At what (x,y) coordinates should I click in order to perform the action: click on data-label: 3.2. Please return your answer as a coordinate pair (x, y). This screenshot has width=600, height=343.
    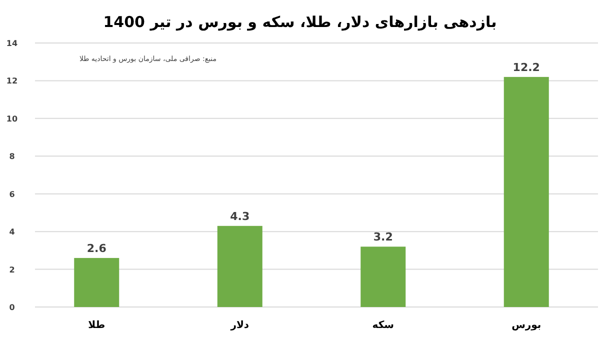
    Looking at the image, I should click on (383, 237).